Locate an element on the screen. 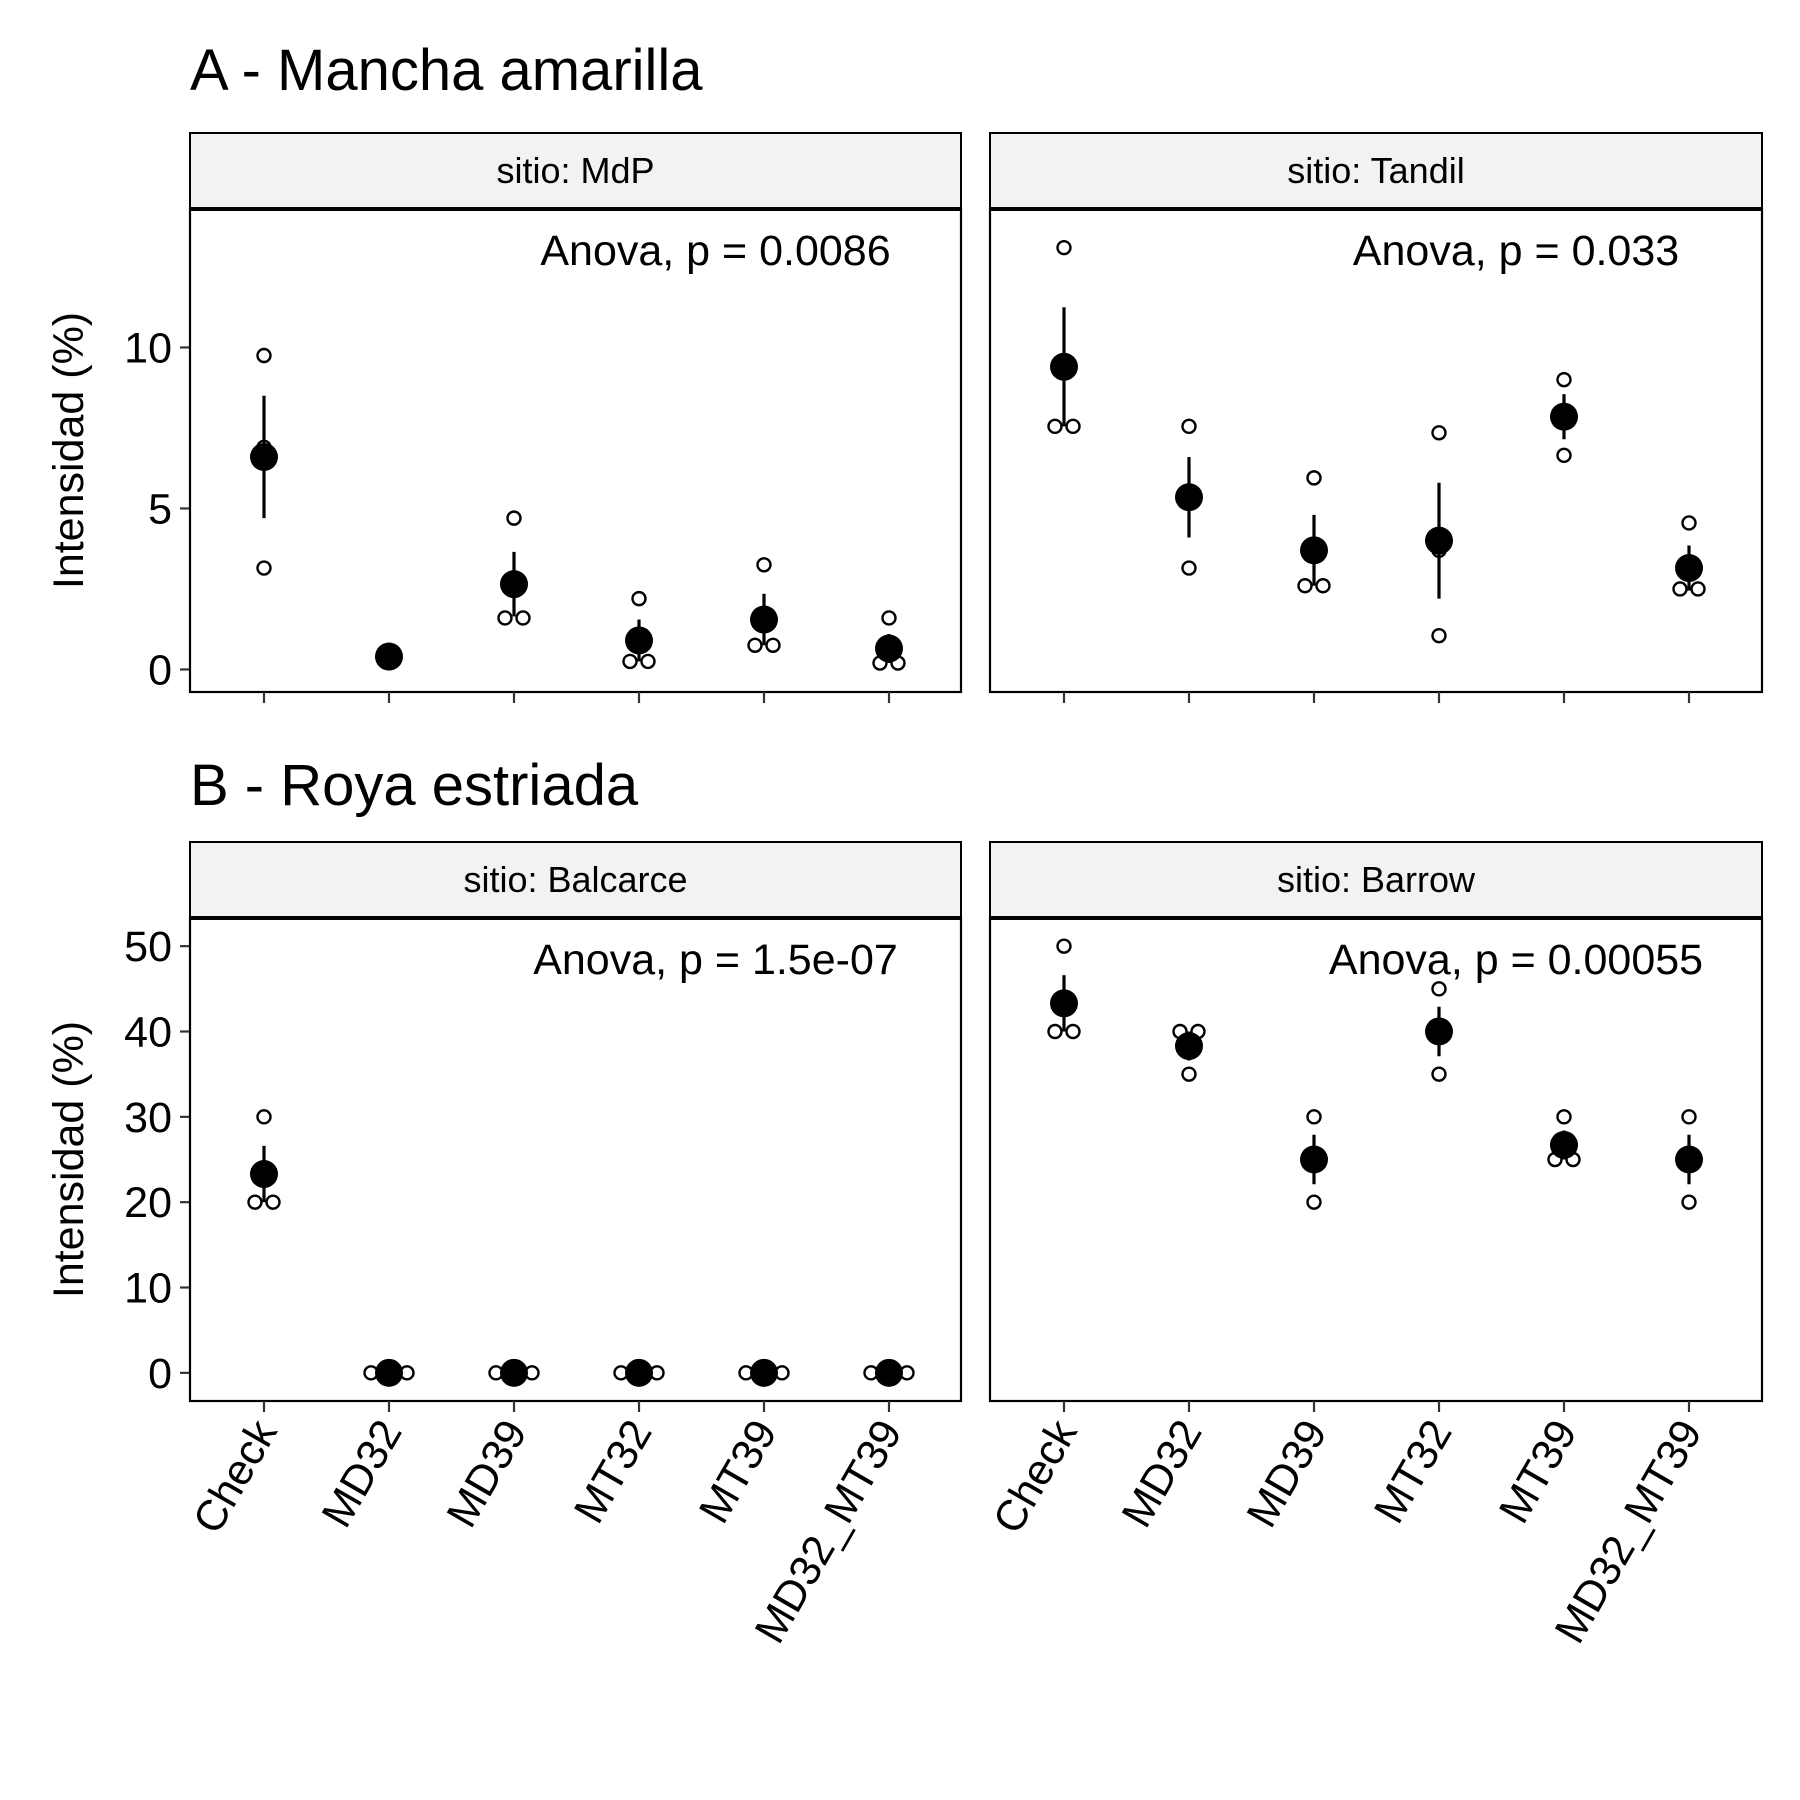  facet-strip-label: sitio: Barrow is located at coordinates (1376, 879).